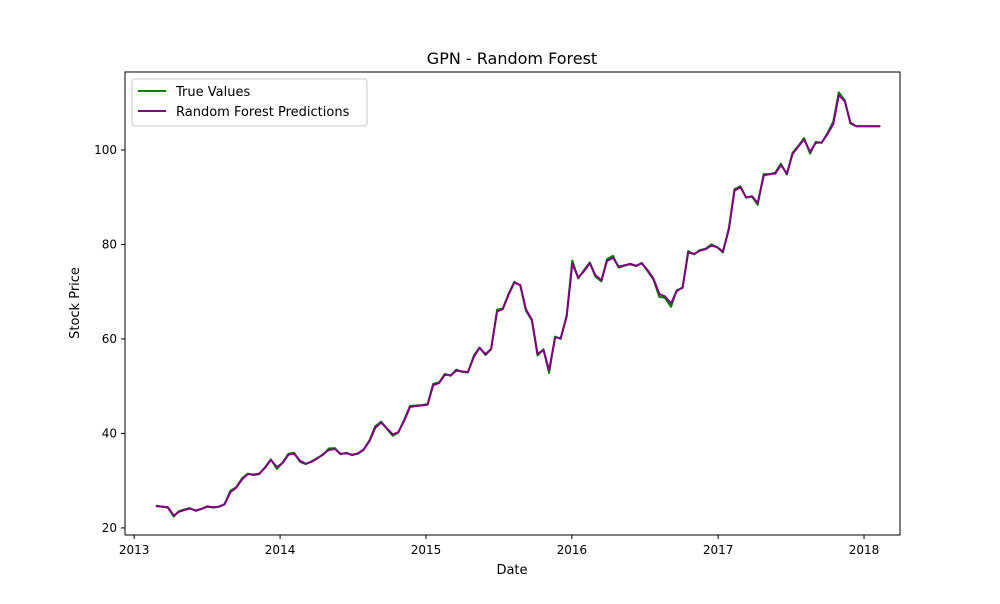 The image size is (1000, 604). What do you see at coordinates (511, 570) in the screenshot?
I see `x-axis-label: Date` at bounding box center [511, 570].